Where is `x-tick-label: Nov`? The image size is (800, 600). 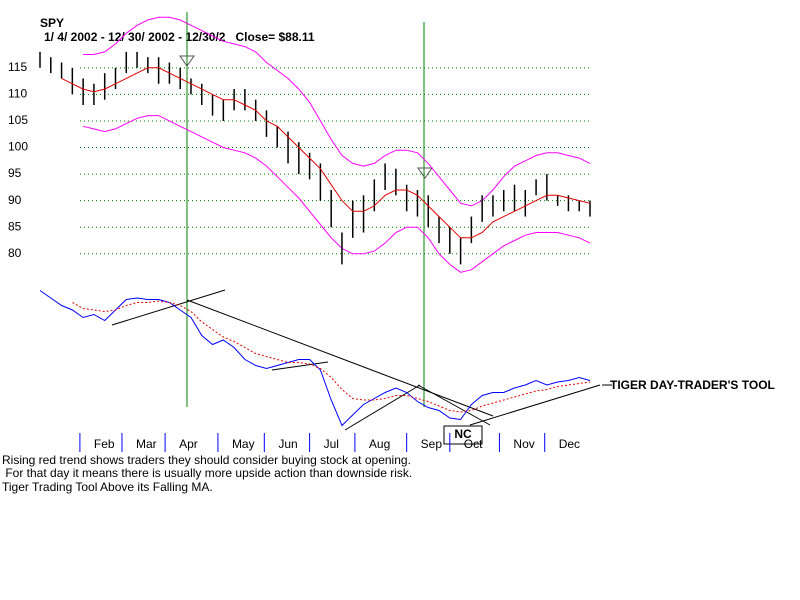
x-tick-label: Nov is located at coordinates (523, 444).